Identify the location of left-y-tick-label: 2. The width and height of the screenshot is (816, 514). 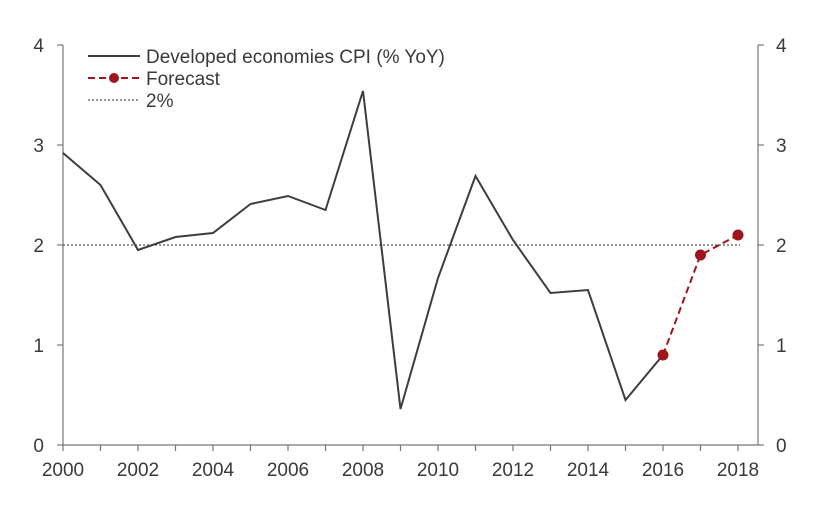
(38, 246).